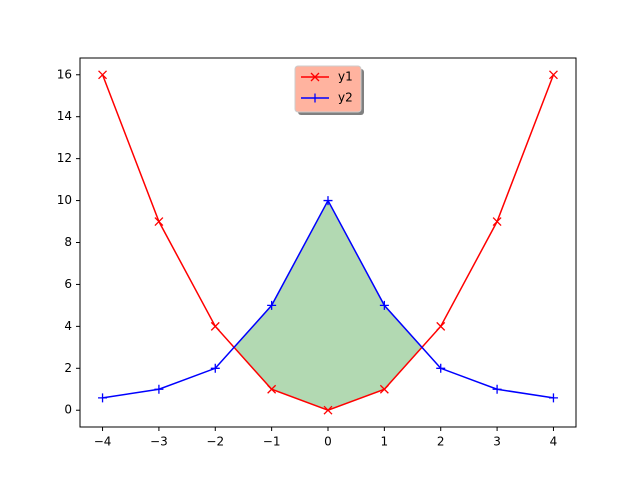 The width and height of the screenshot is (640, 480). Describe the element at coordinates (159, 442) in the screenshot. I see `x-tick-label: −3` at that location.